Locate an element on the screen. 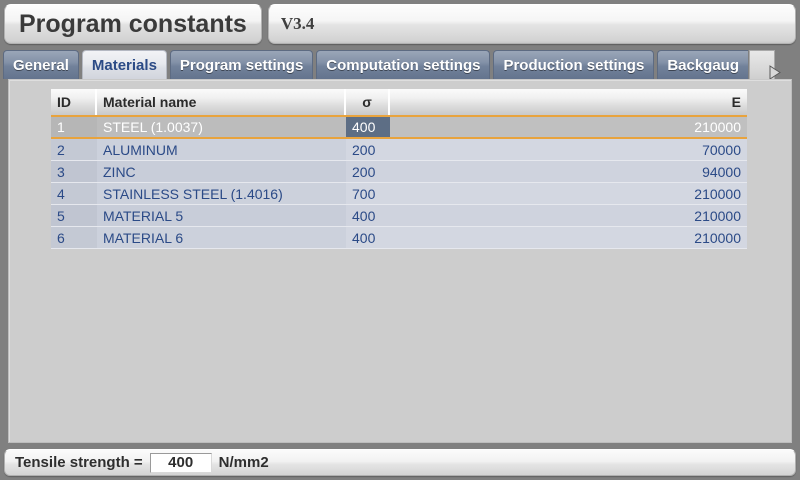 Image resolution: width=800 pixels, height=480 pixels. cell-id: 5 is located at coordinates (74, 215).